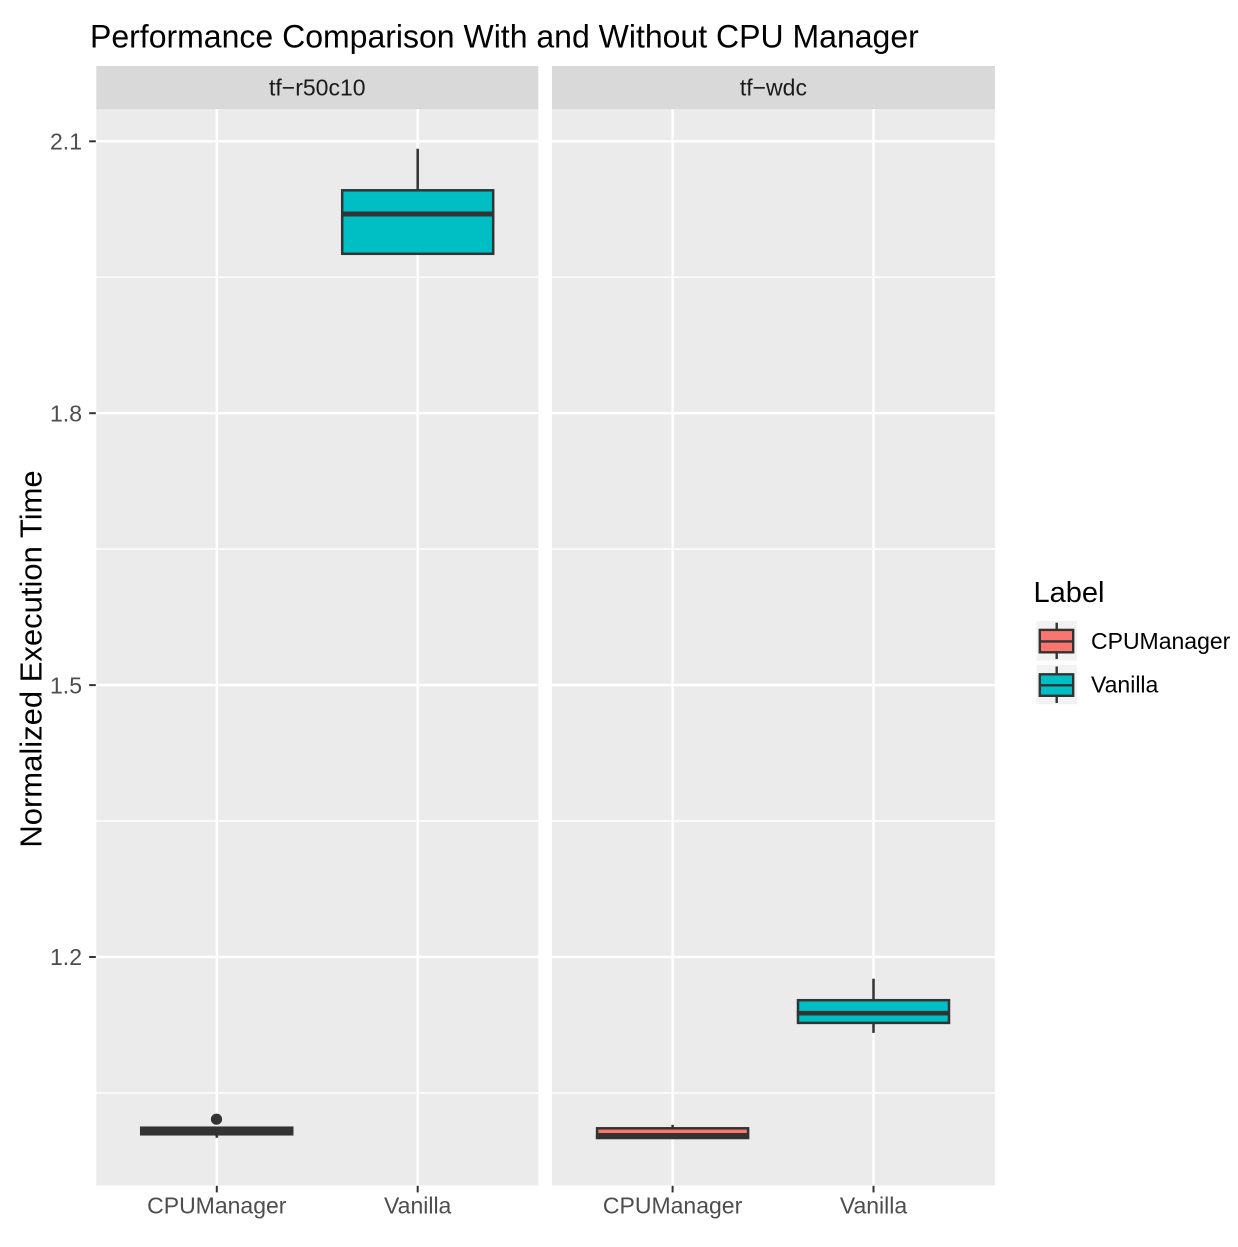 This screenshot has height=1247, width=1238. I want to click on svg-text: tf−r50c10, so click(317, 88).